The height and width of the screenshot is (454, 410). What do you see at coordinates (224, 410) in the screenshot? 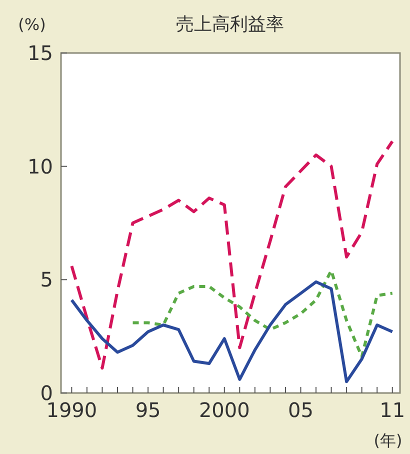
I see `x-tick-label: 2000` at bounding box center [224, 410].